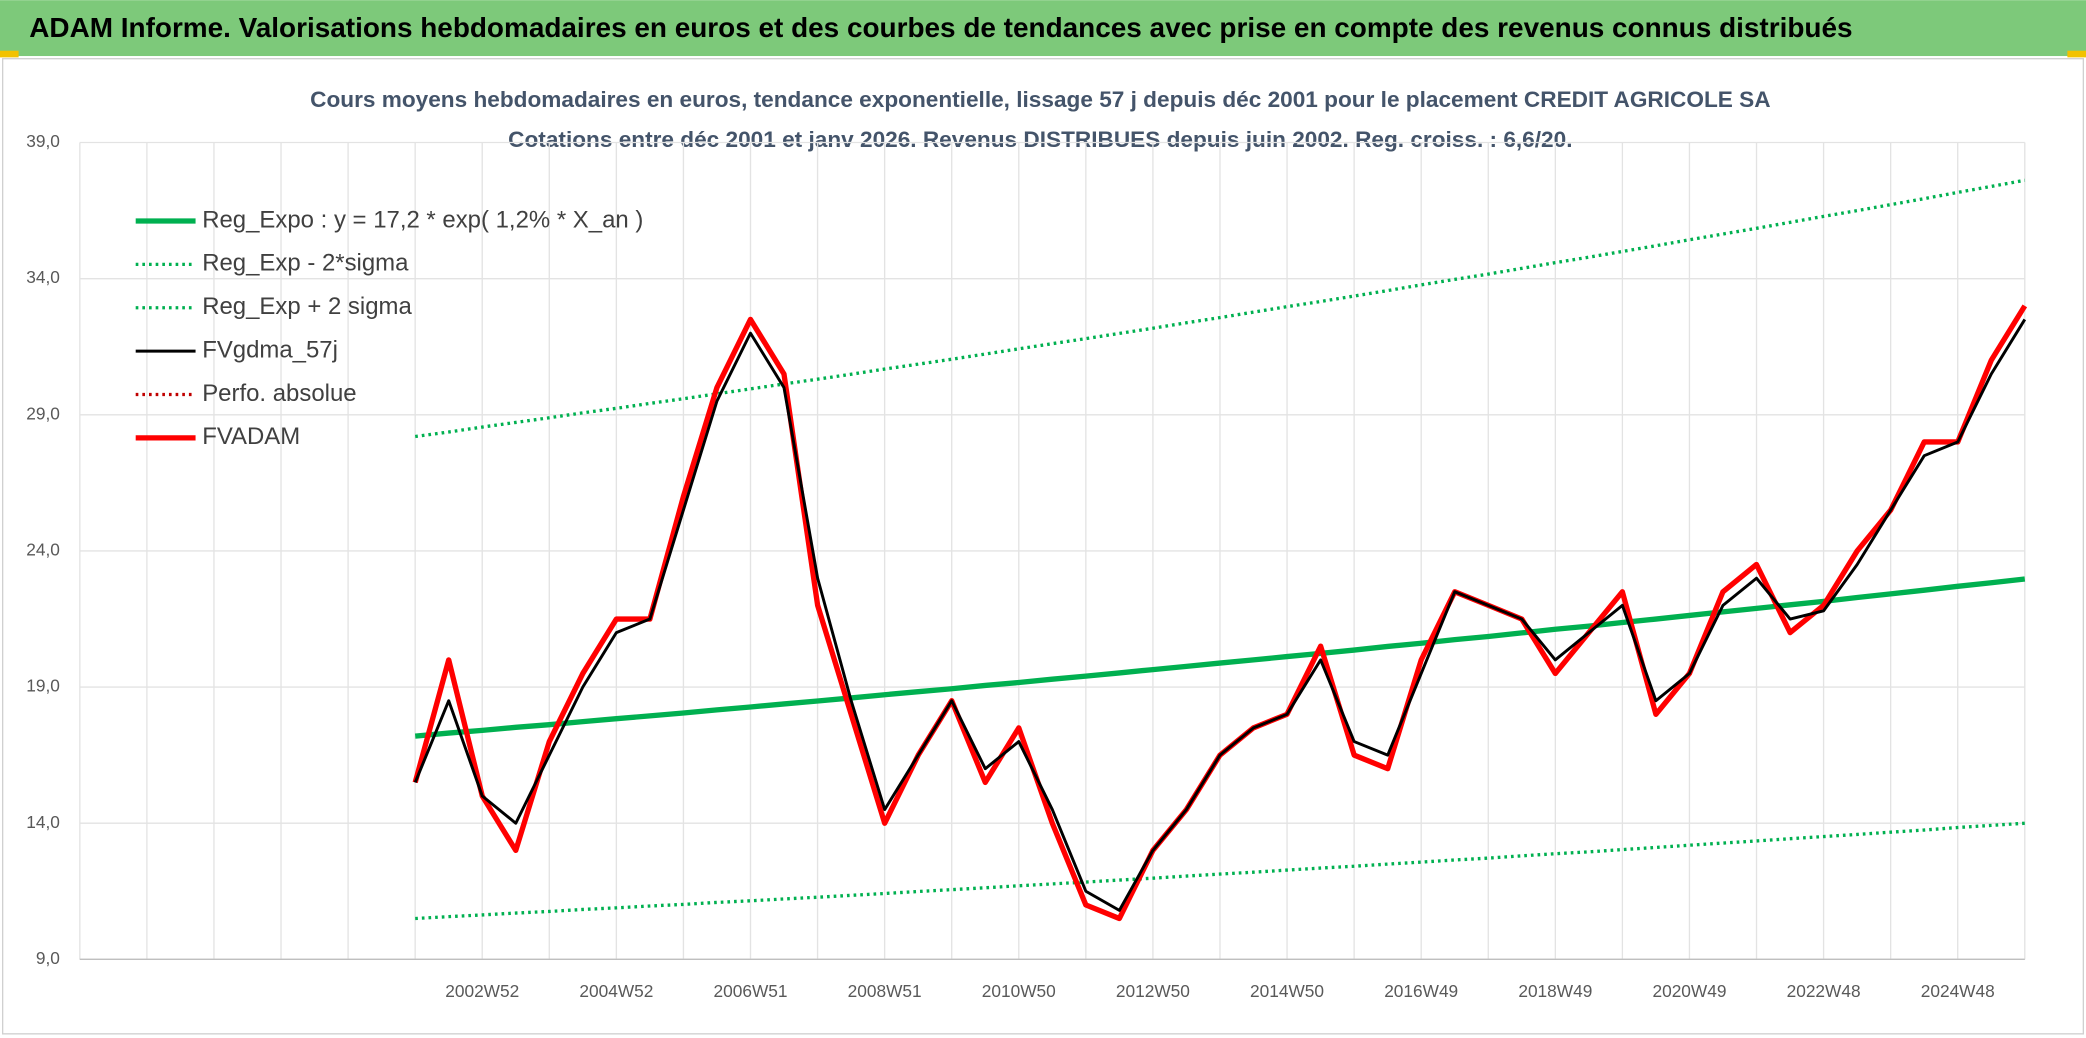 The width and height of the screenshot is (2086, 1038). I want to click on x-tick-label: 2012W50, so click(1153, 991).